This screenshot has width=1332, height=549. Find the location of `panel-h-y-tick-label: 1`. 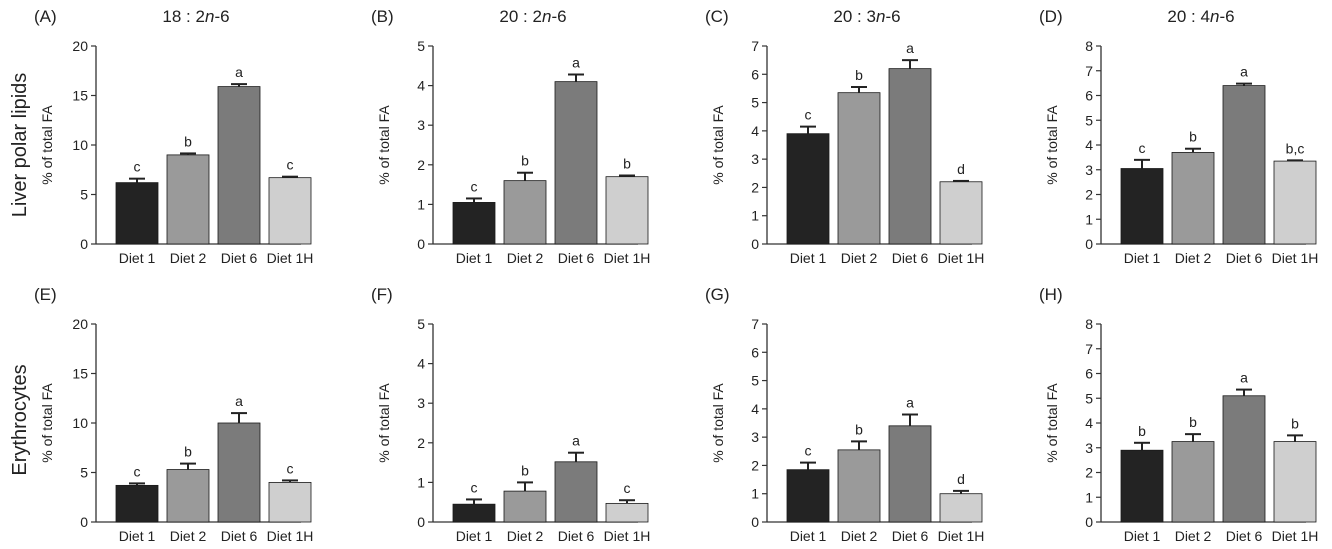

panel-h-y-tick-label: 1 is located at coordinates (1089, 497).